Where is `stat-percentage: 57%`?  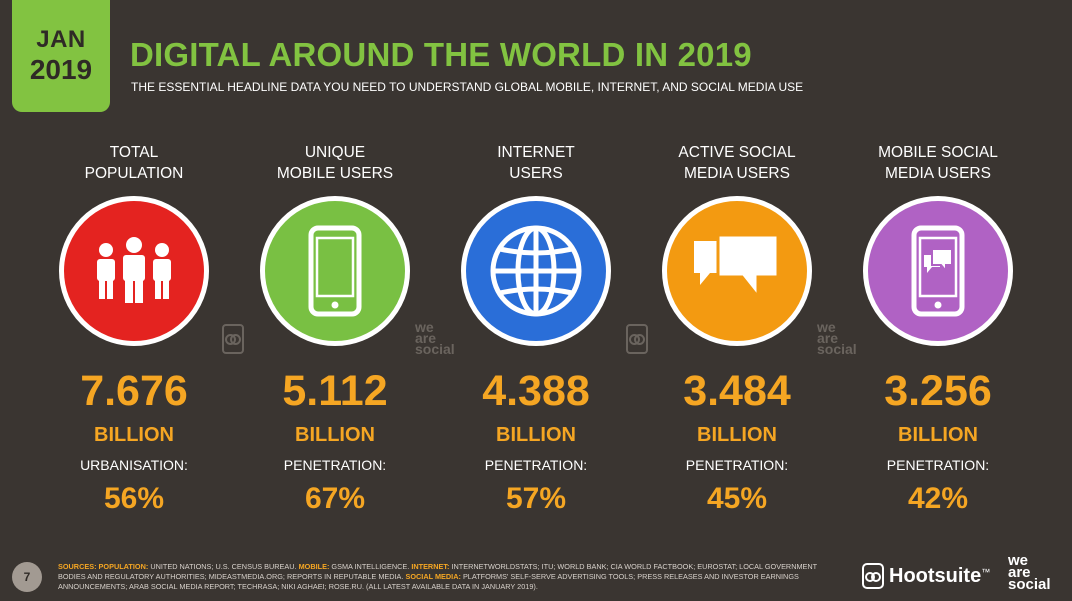 stat-percentage: 57% is located at coordinates (536, 498).